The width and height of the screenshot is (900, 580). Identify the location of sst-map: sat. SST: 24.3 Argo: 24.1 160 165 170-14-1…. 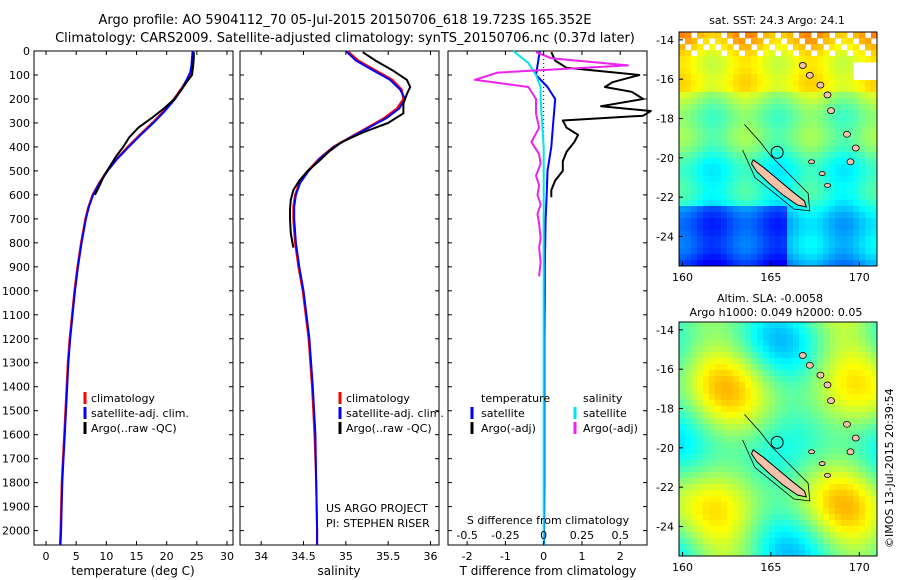
(767, 149).